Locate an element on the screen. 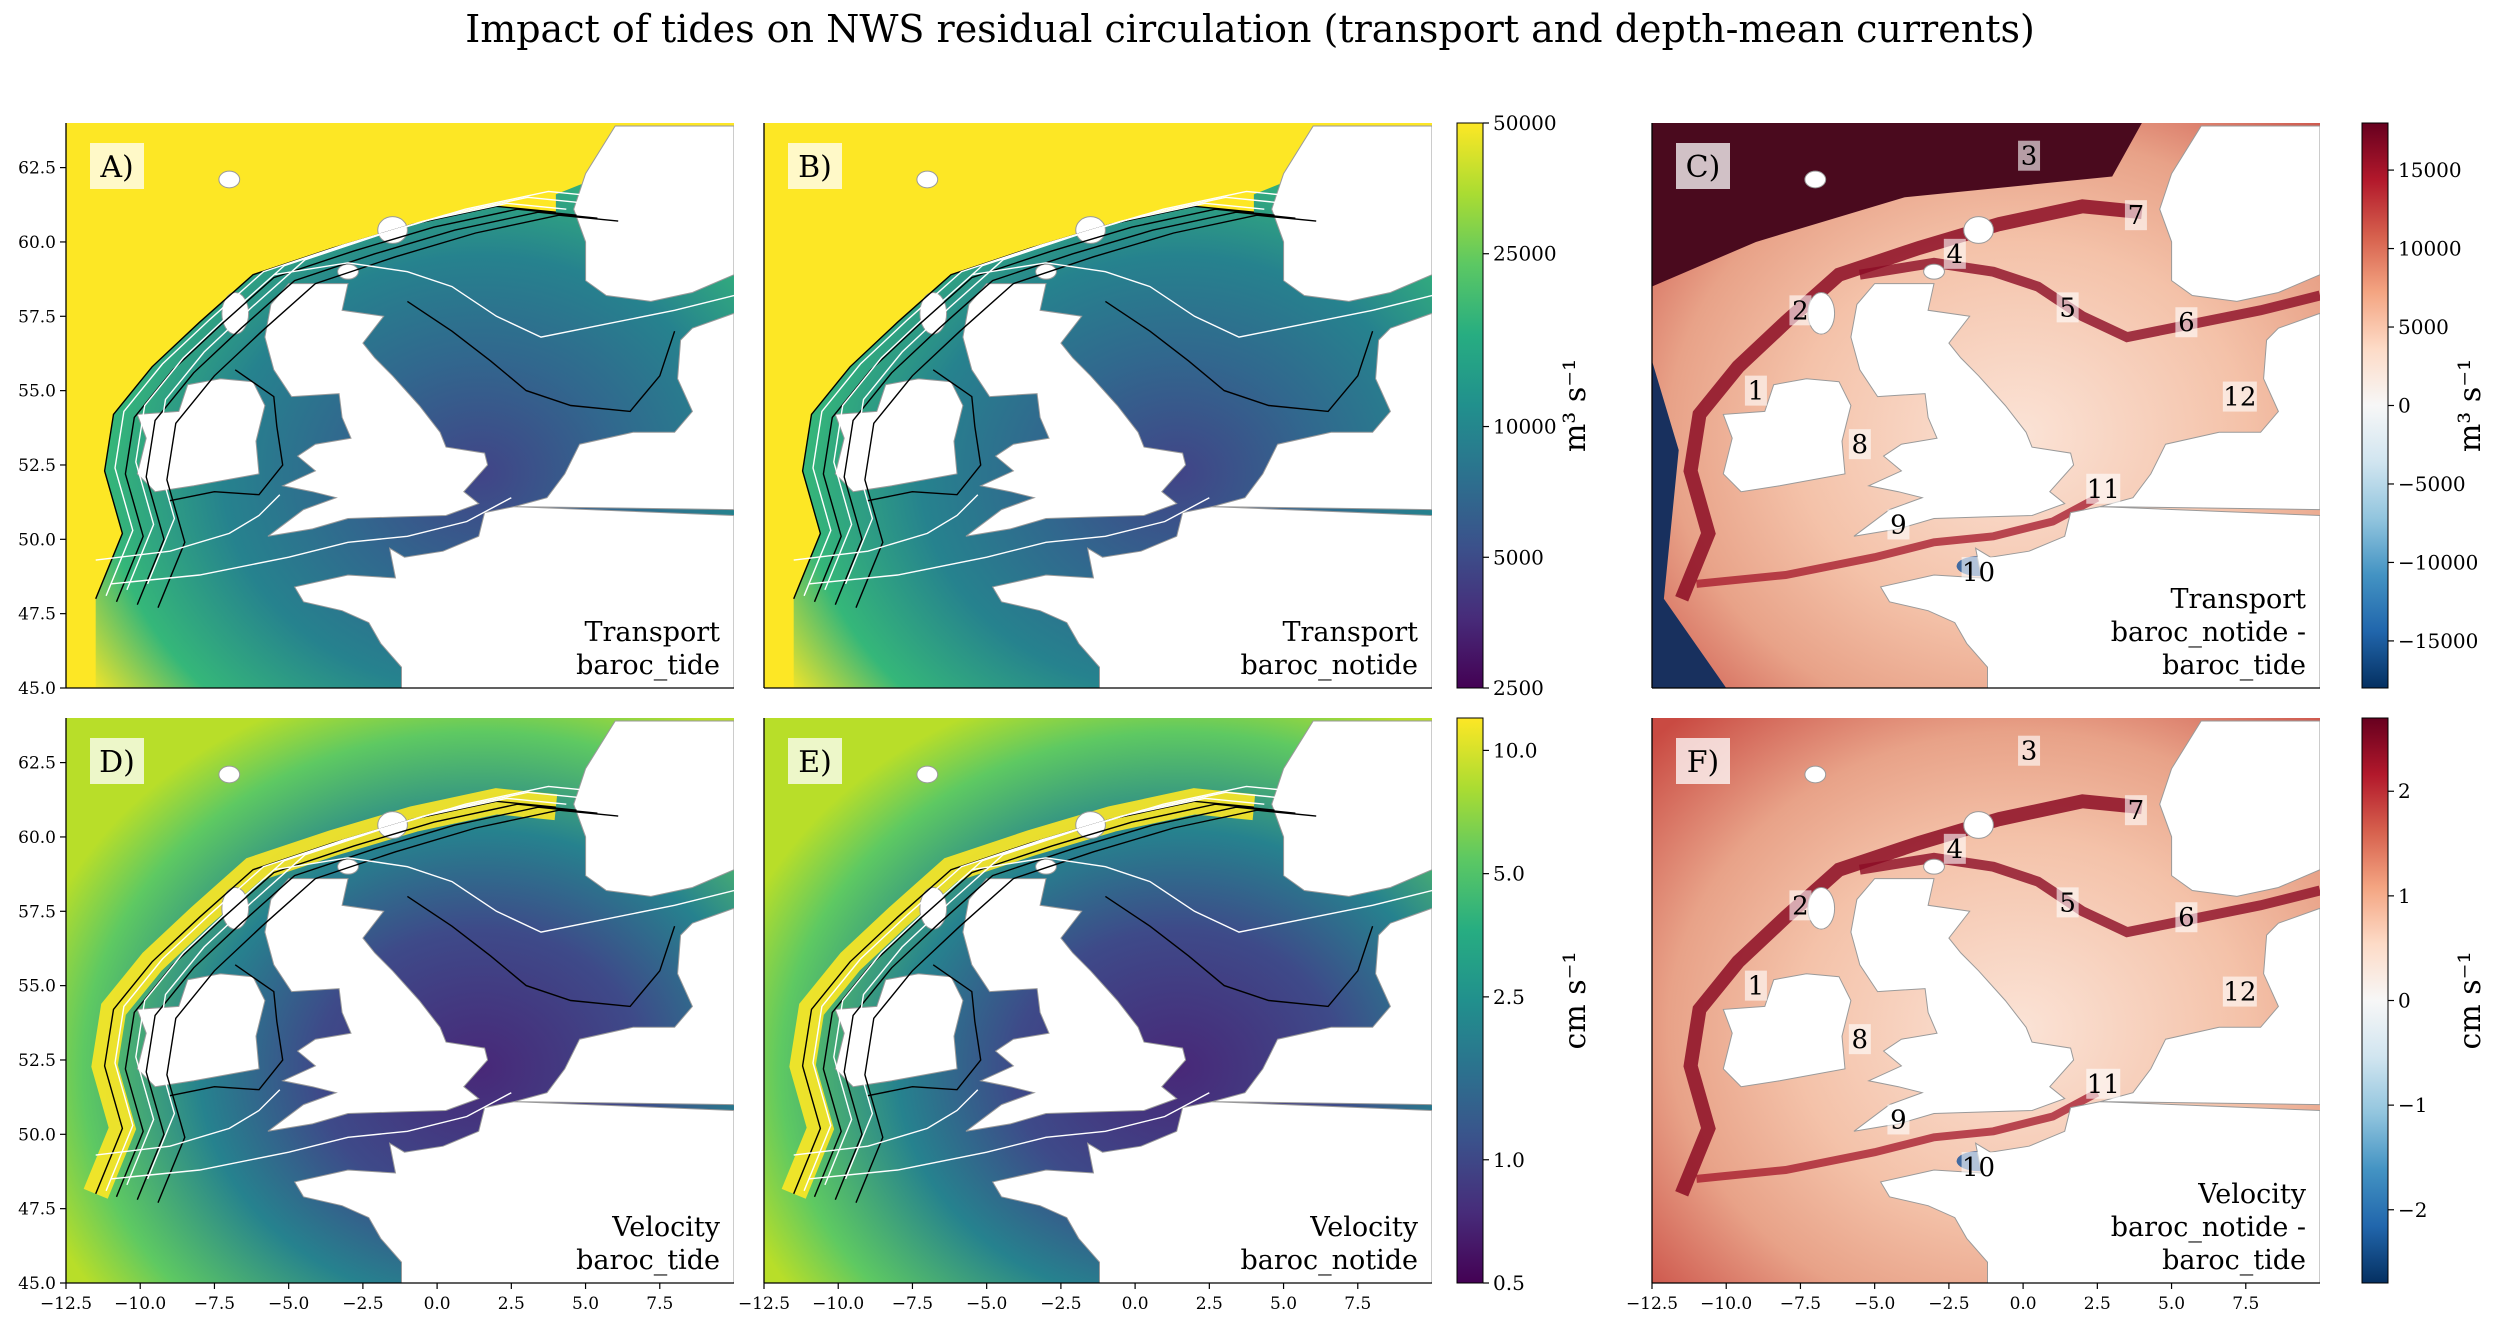 This screenshot has width=2500, height=1324. negative-anomaly-area is located at coordinates (1689, 524).